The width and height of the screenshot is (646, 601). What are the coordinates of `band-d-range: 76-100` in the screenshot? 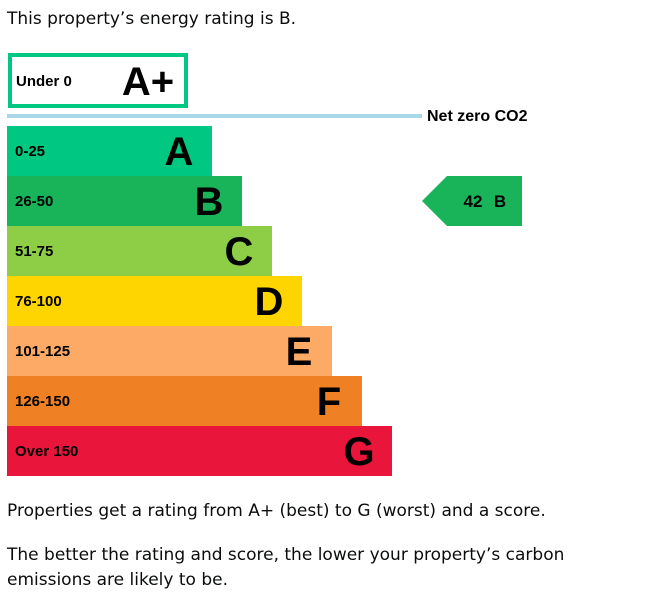 It's located at (38, 301).